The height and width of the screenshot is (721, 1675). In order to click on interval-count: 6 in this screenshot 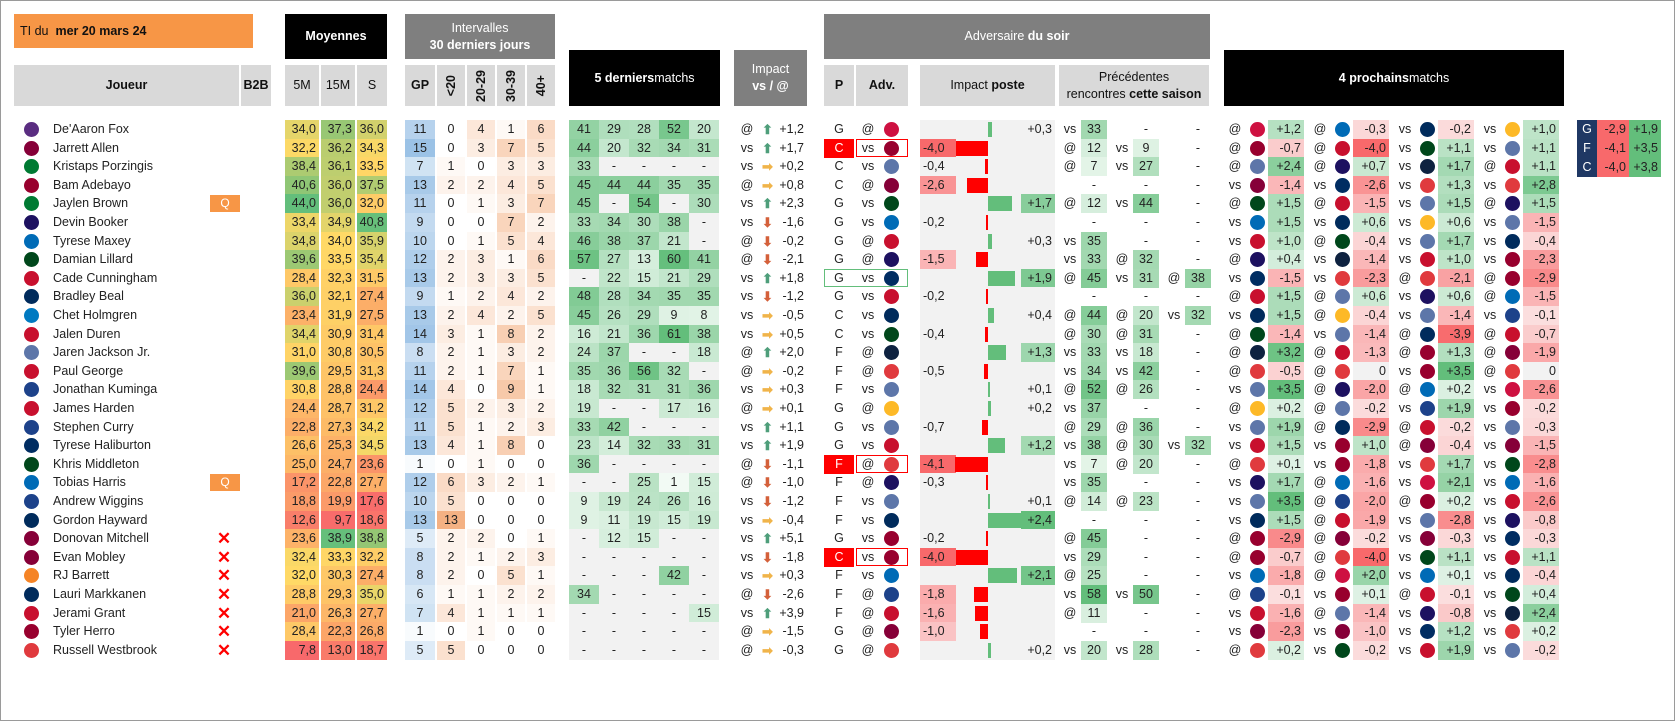, I will do `click(541, 260)`.